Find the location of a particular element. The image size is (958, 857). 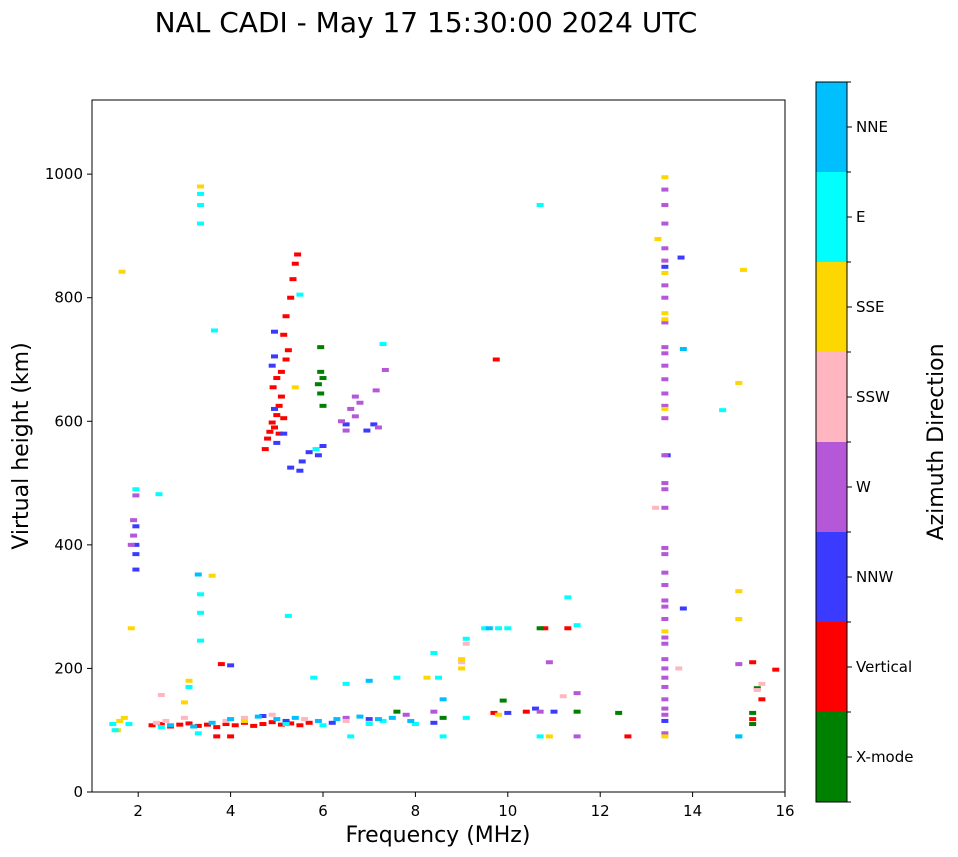

colorbar-label: Azimuth Direction is located at coordinates (936, 441).